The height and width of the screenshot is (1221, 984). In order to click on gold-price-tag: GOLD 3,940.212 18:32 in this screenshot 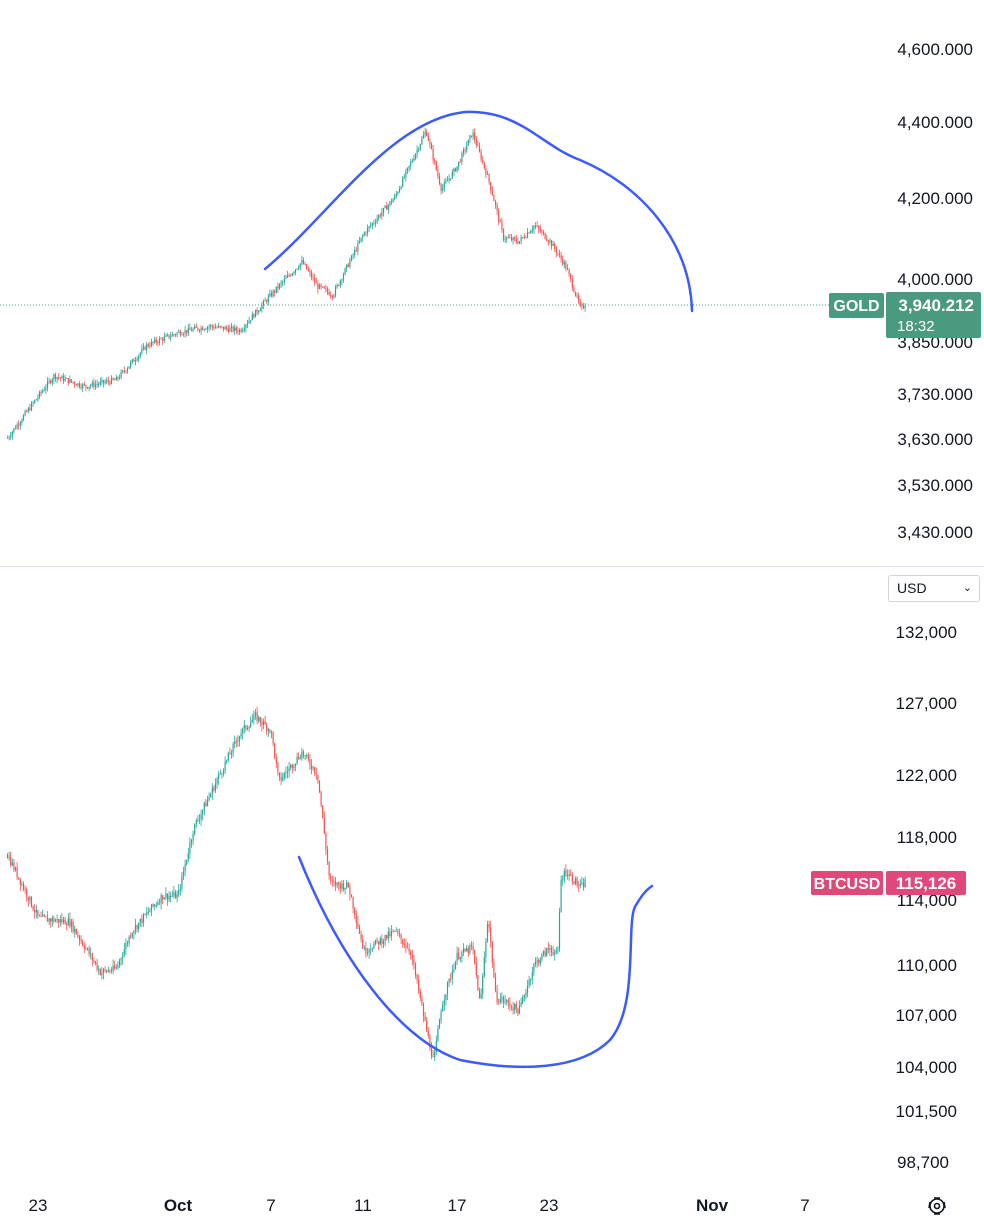, I will do `click(905, 315)`.